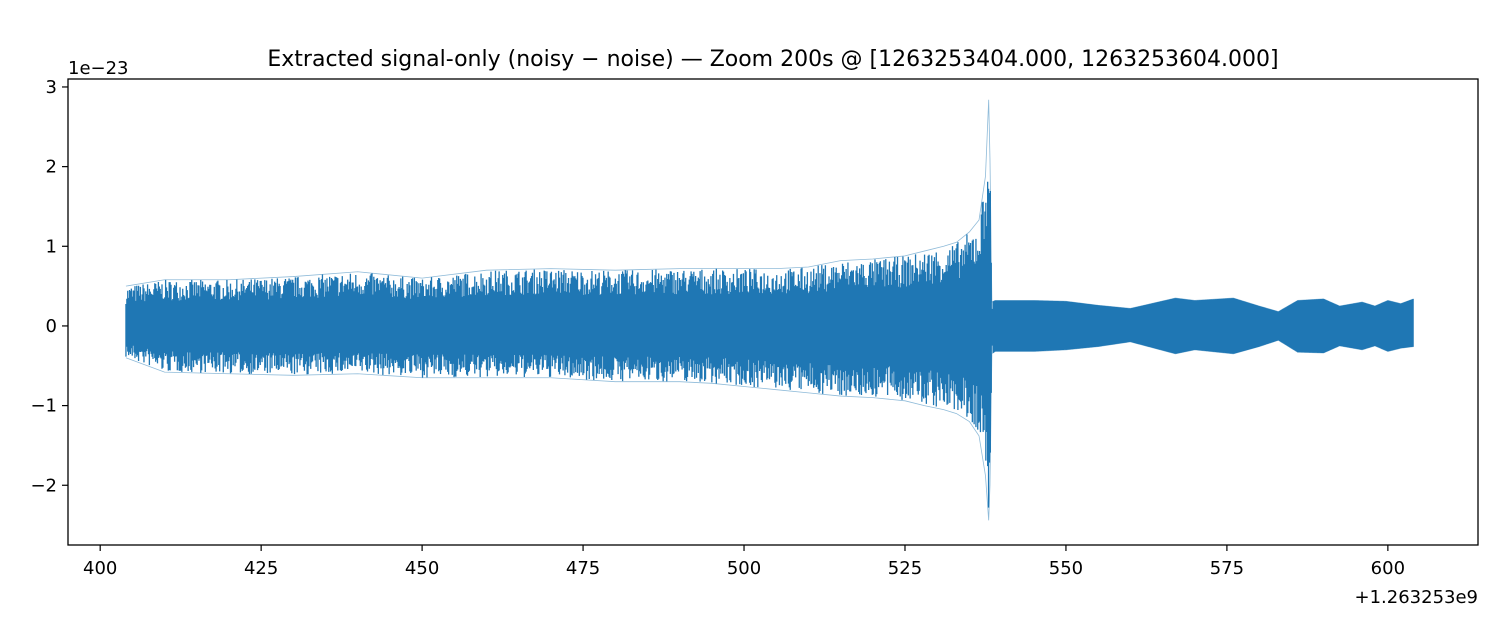  What do you see at coordinates (261, 568) in the screenshot?
I see `x-tick-label: 425` at bounding box center [261, 568].